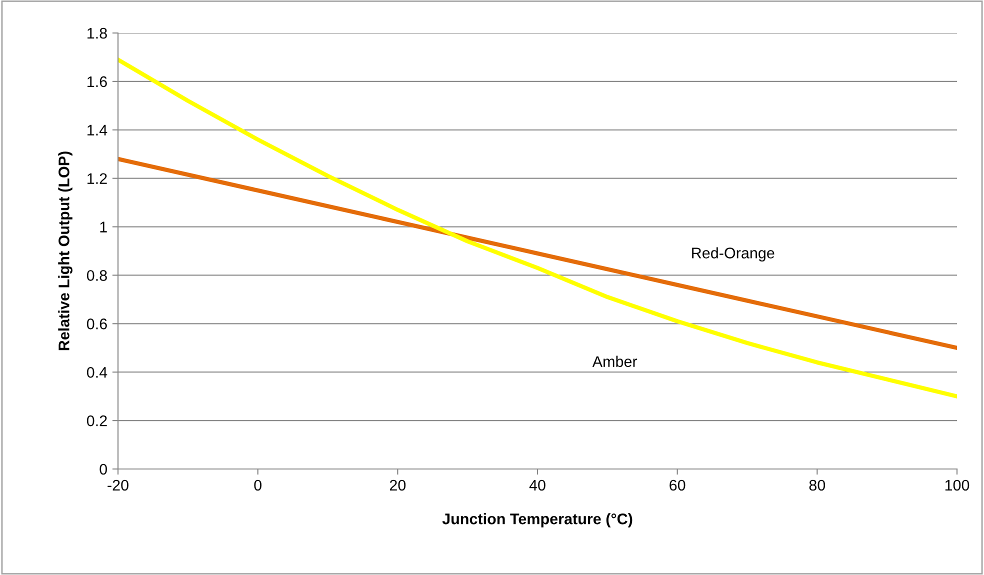 The width and height of the screenshot is (984, 575). What do you see at coordinates (103, 469) in the screenshot?
I see `y-tick-label: 0` at bounding box center [103, 469].